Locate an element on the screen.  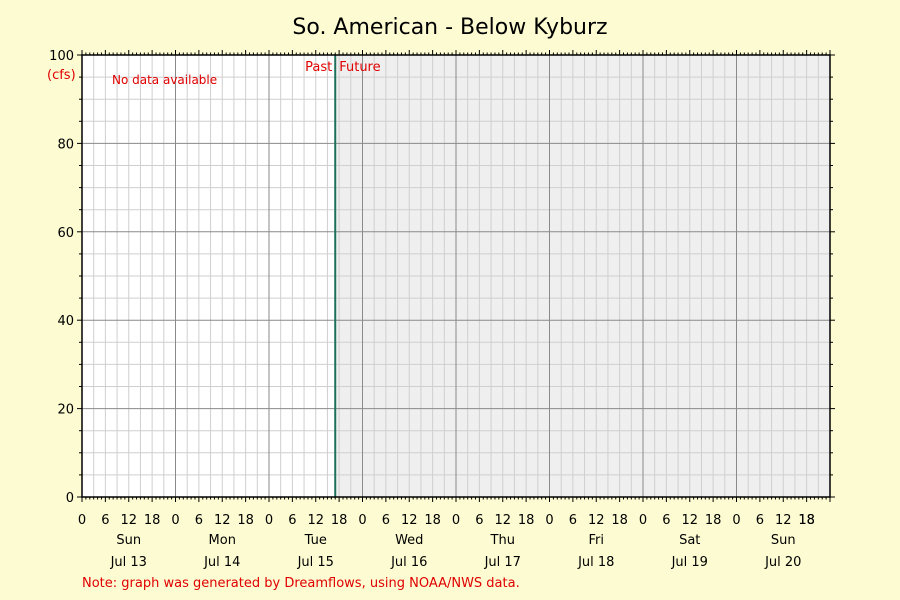
y-tick-label: 40 is located at coordinates (65, 321).